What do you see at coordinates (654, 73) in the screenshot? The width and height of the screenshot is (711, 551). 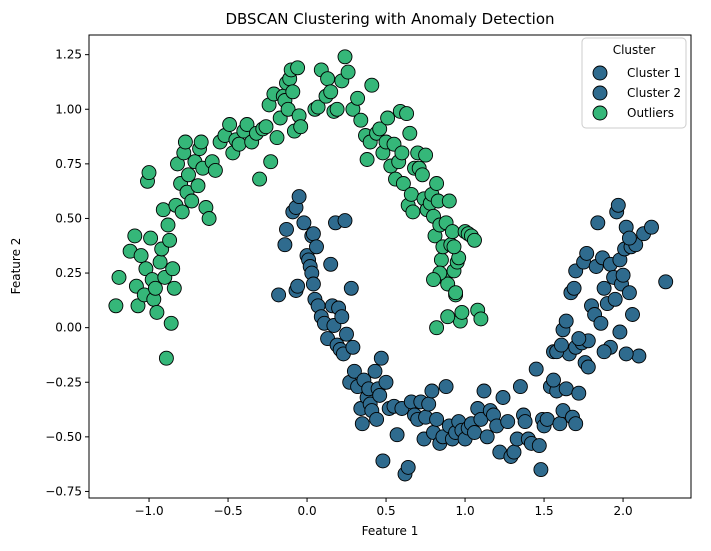 I see `legend-label: Cluster 1` at bounding box center [654, 73].